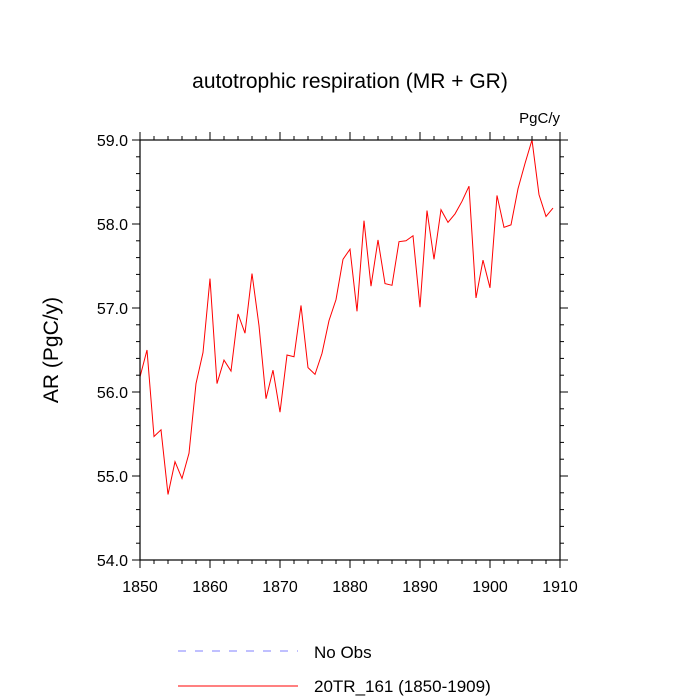 The image size is (700, 700). I want to click on x-tick-label: 1880, so click(350, 587).